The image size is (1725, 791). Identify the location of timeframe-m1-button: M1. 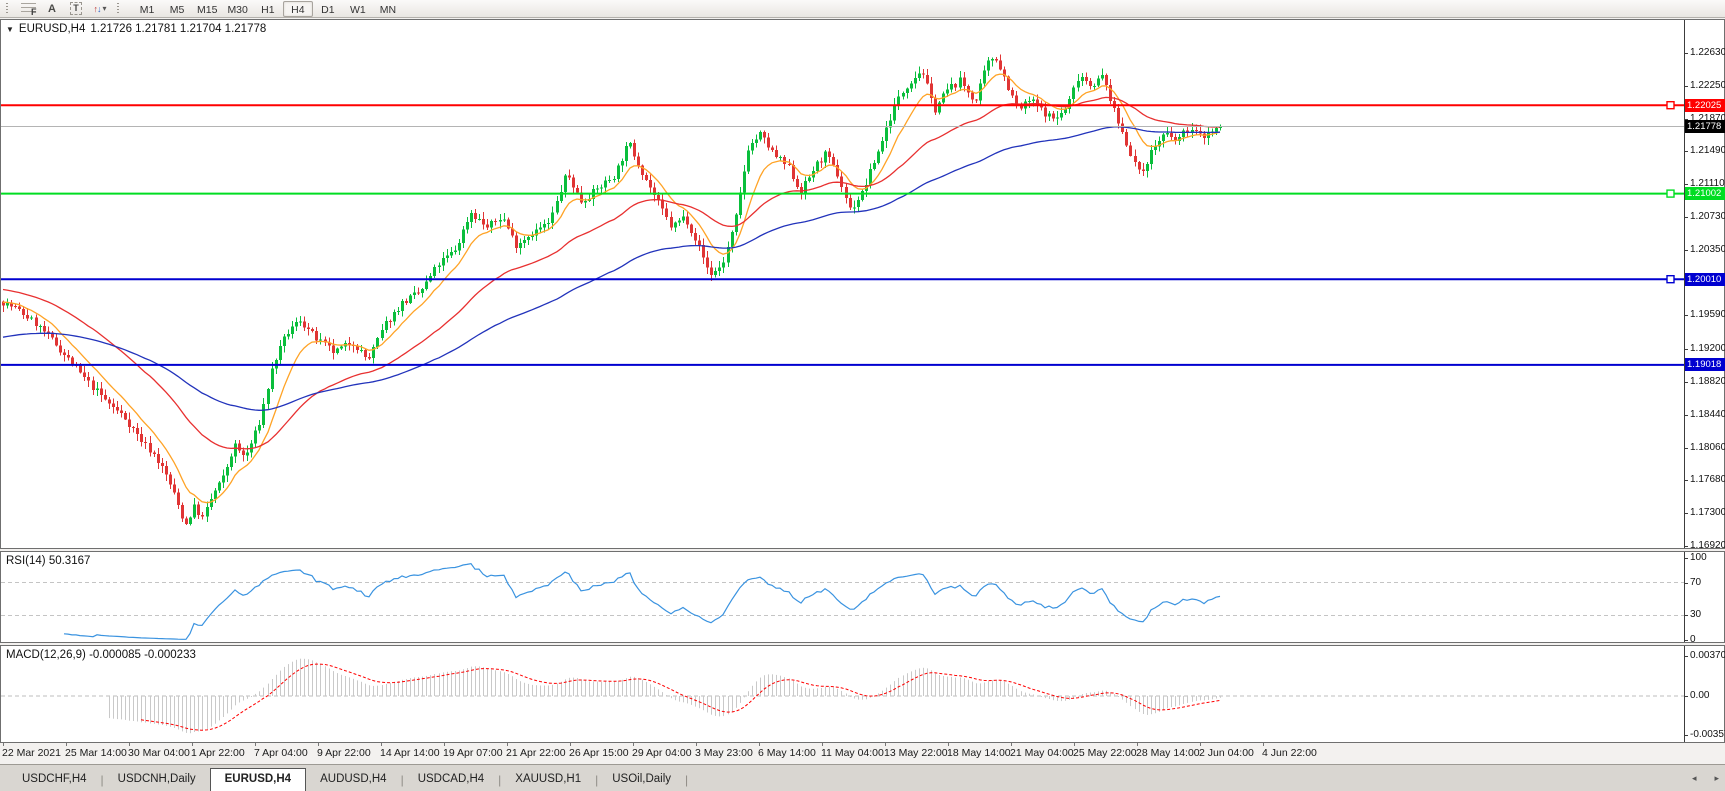
(147, 9).